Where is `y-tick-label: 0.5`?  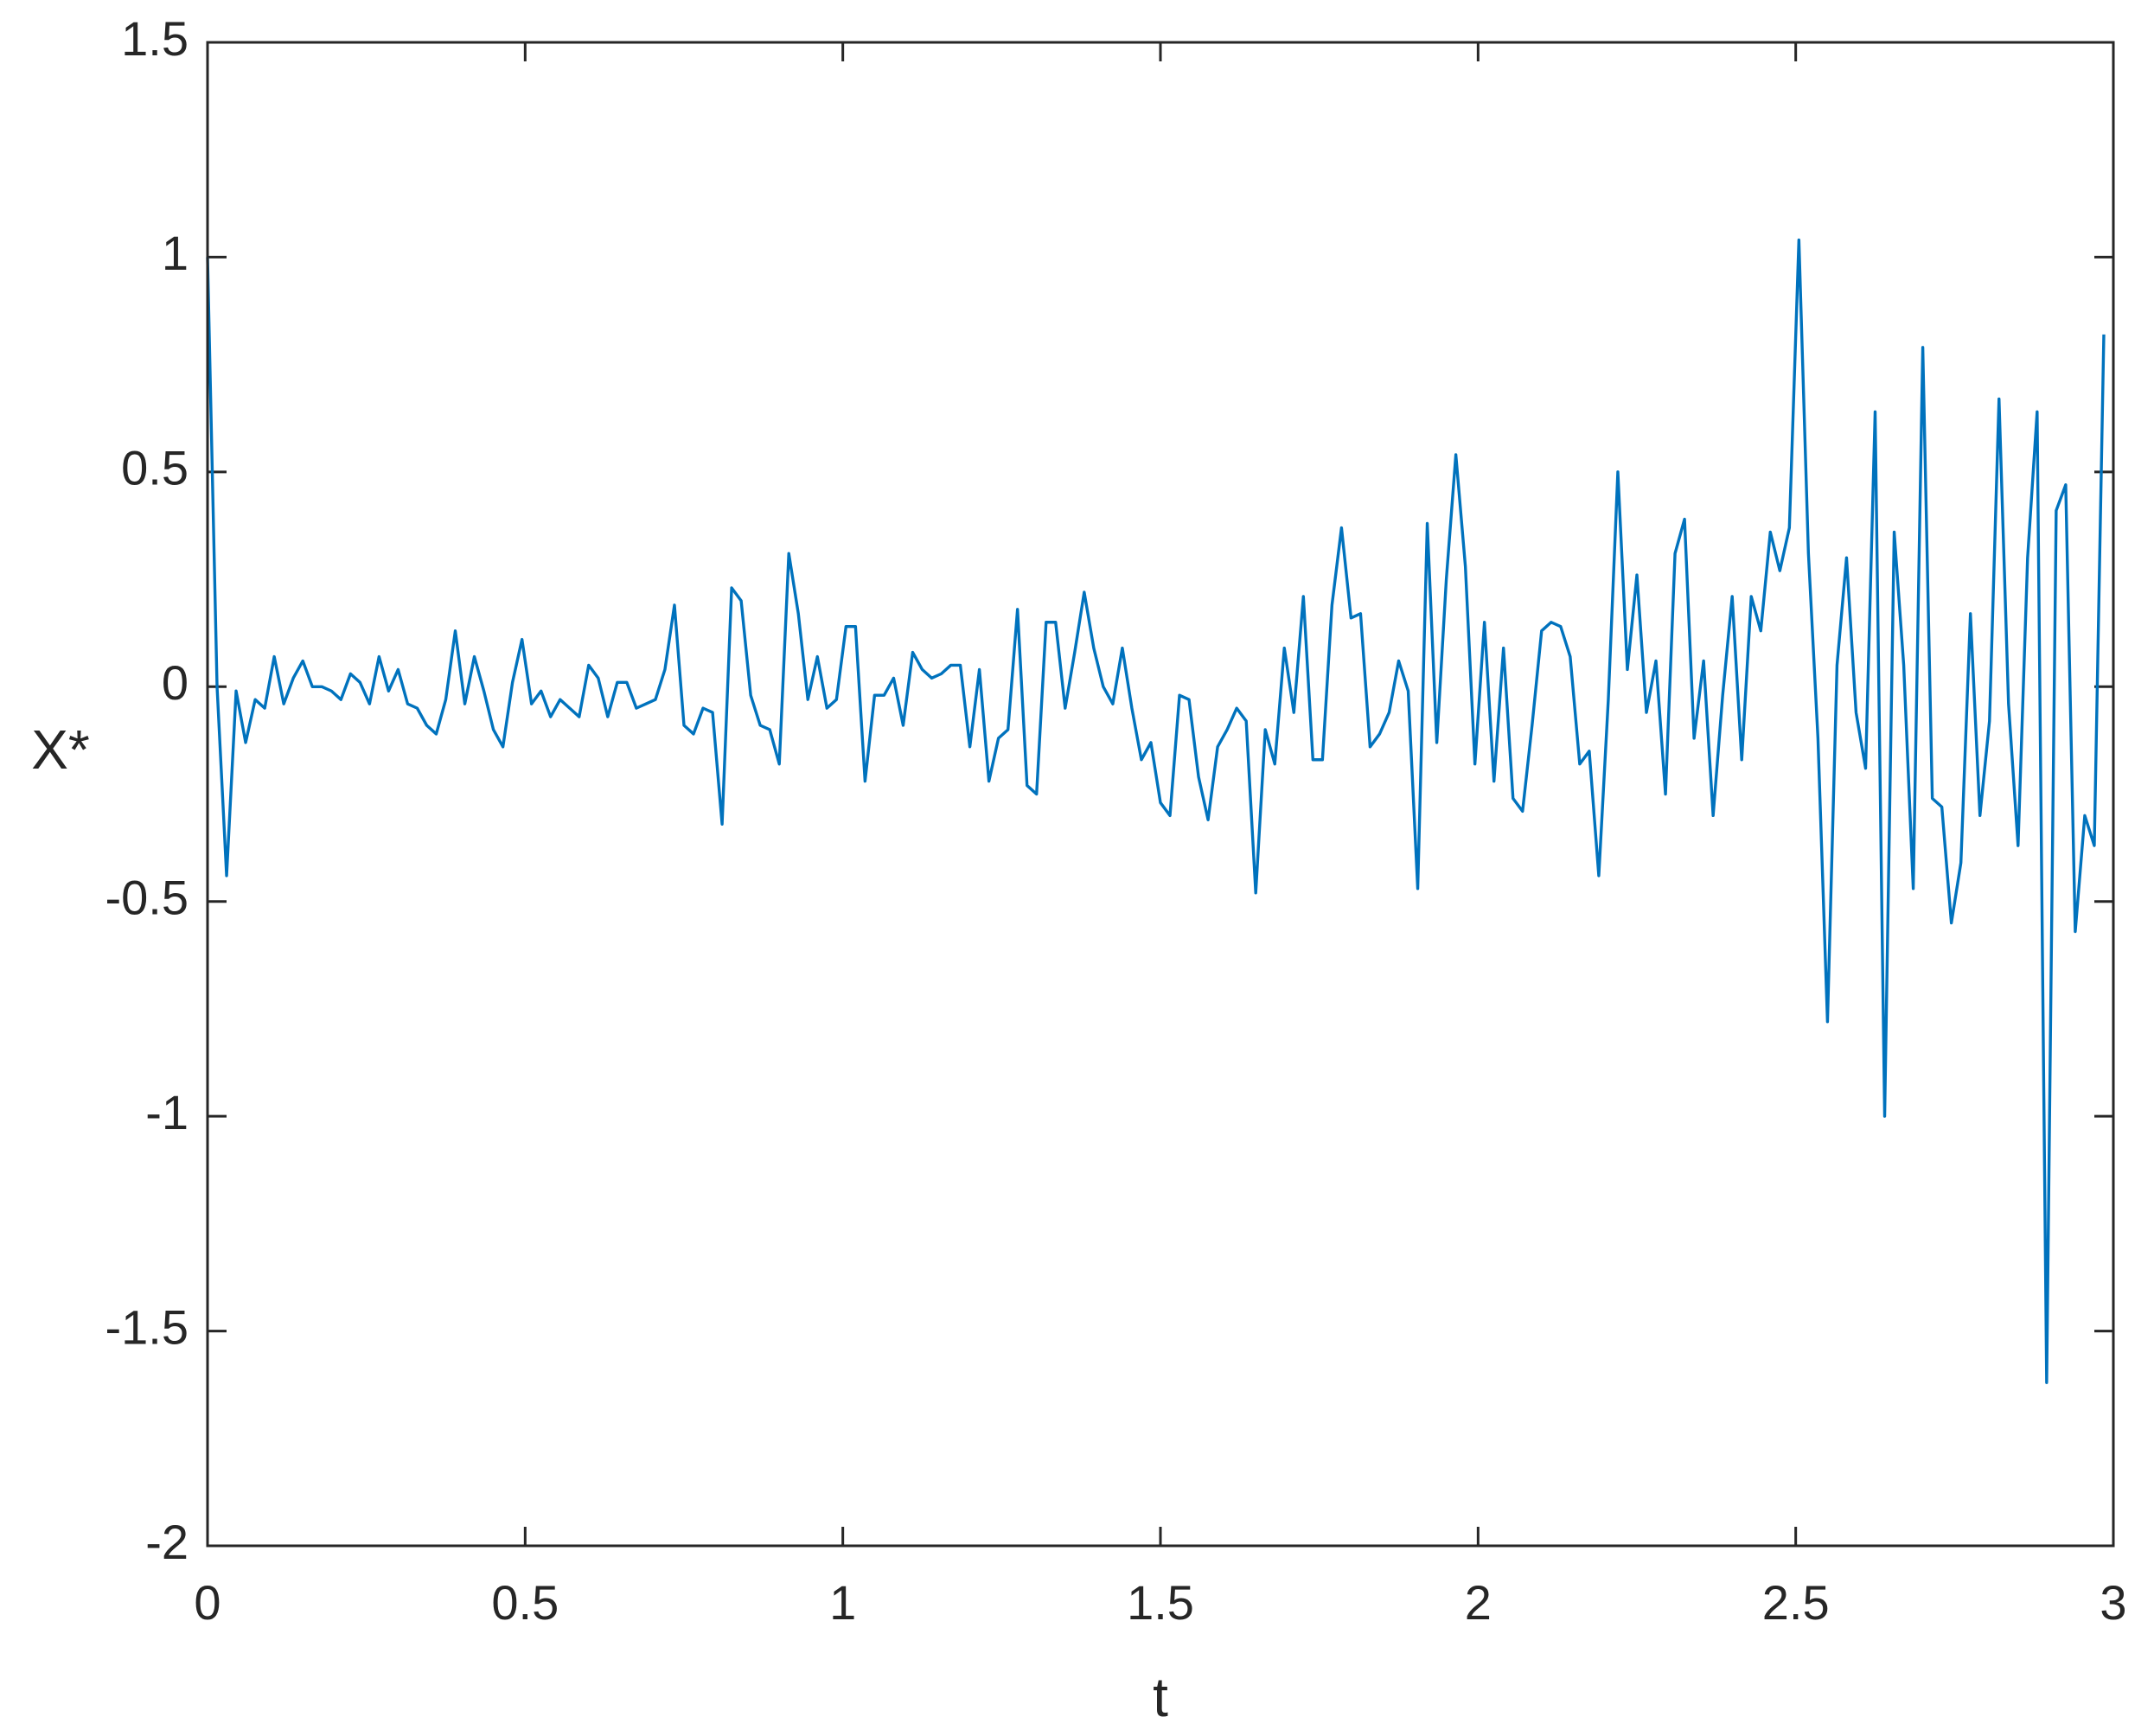
y-tick-label: 0.5 is located at coordinates (155, 468).